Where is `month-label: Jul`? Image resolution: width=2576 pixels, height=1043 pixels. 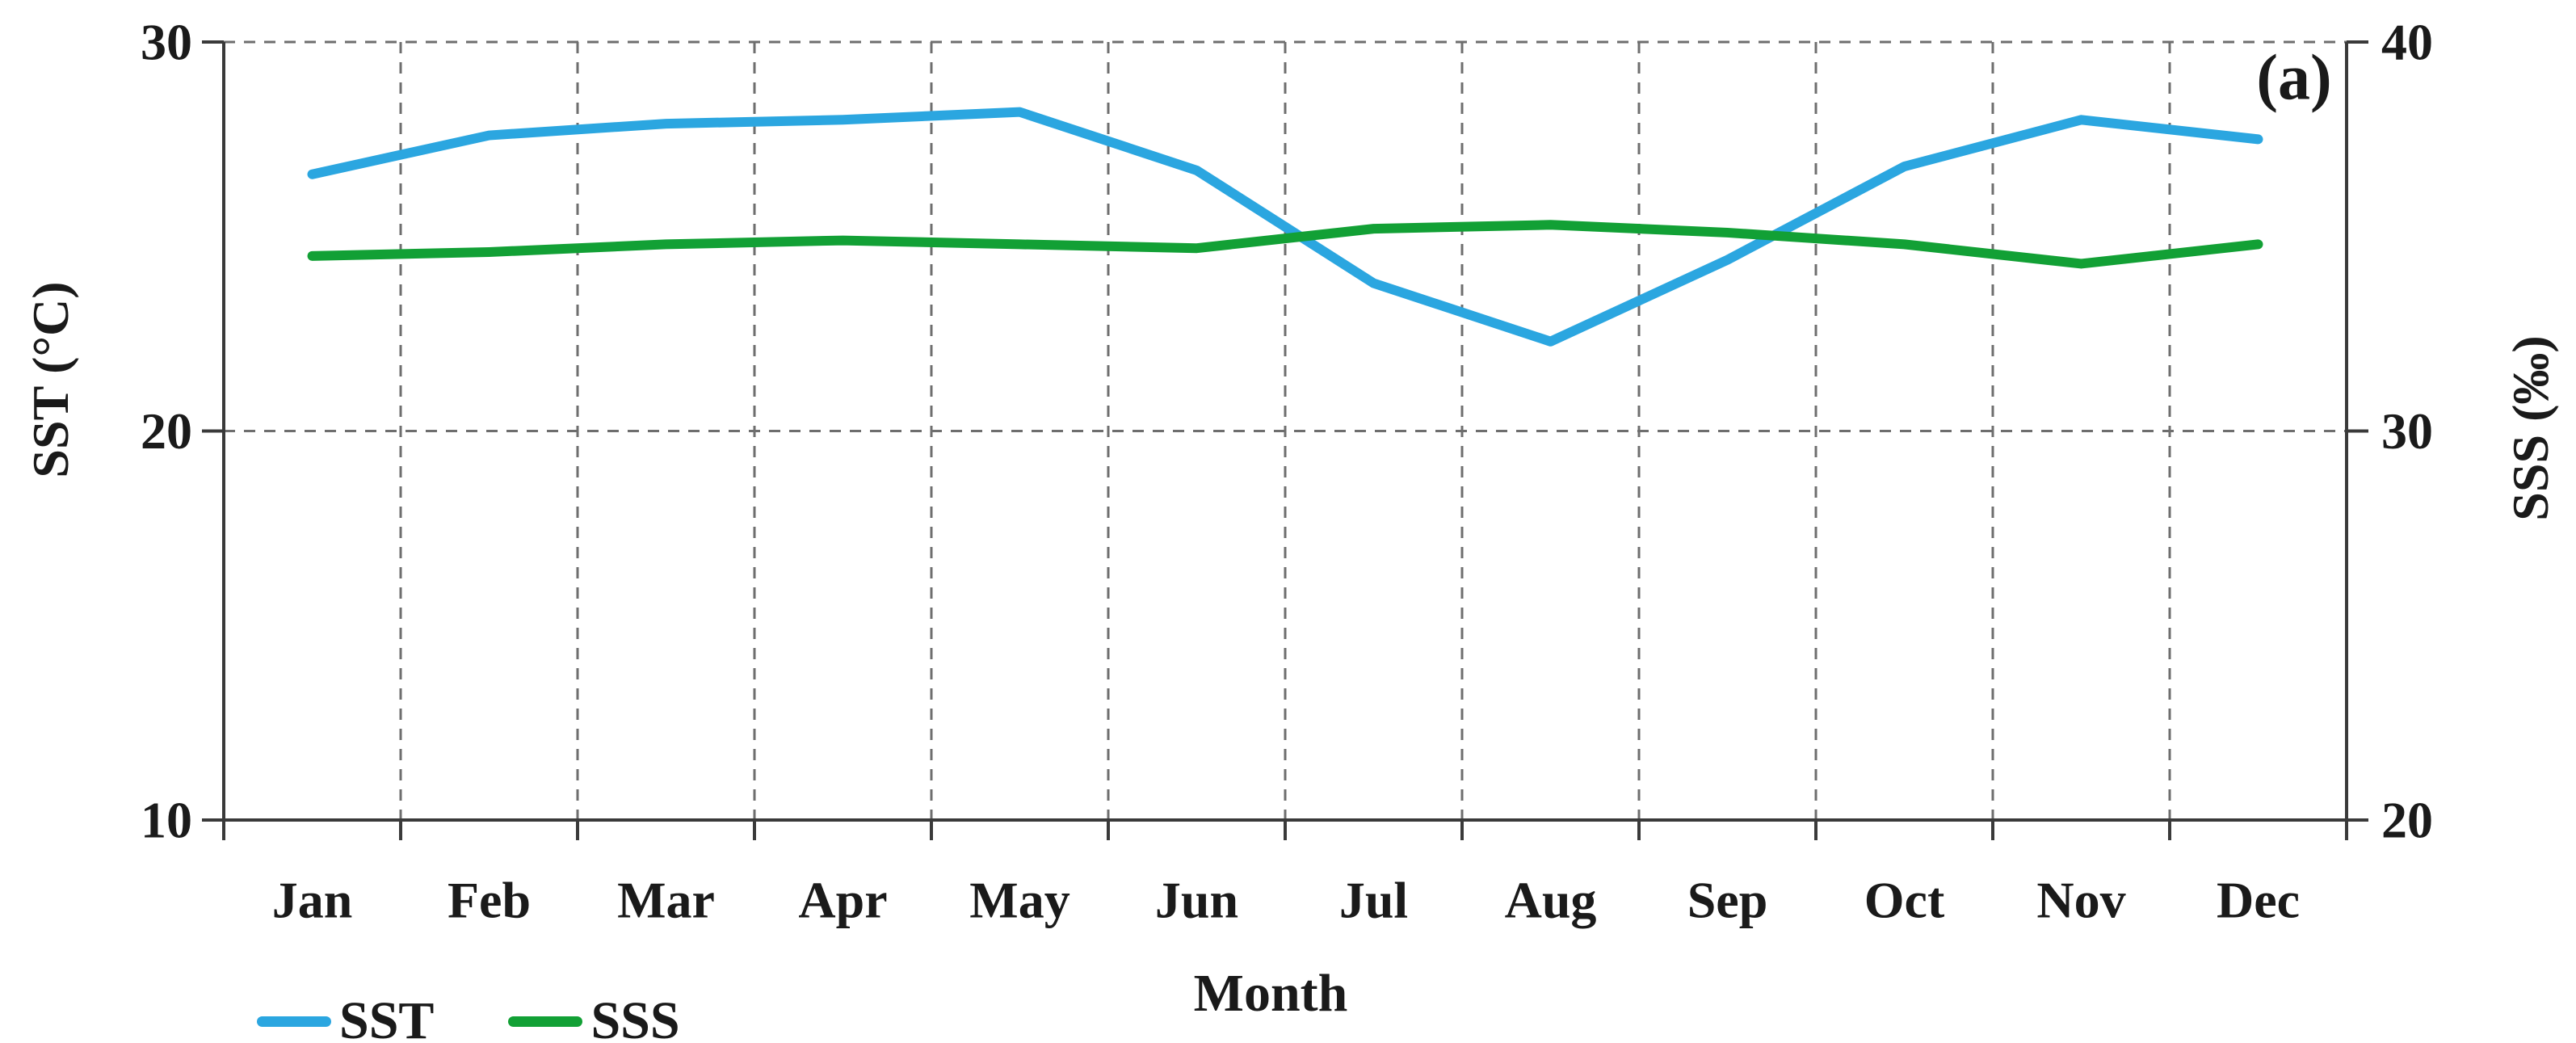 month-label: Jul is located at coordinates (1374, 901).